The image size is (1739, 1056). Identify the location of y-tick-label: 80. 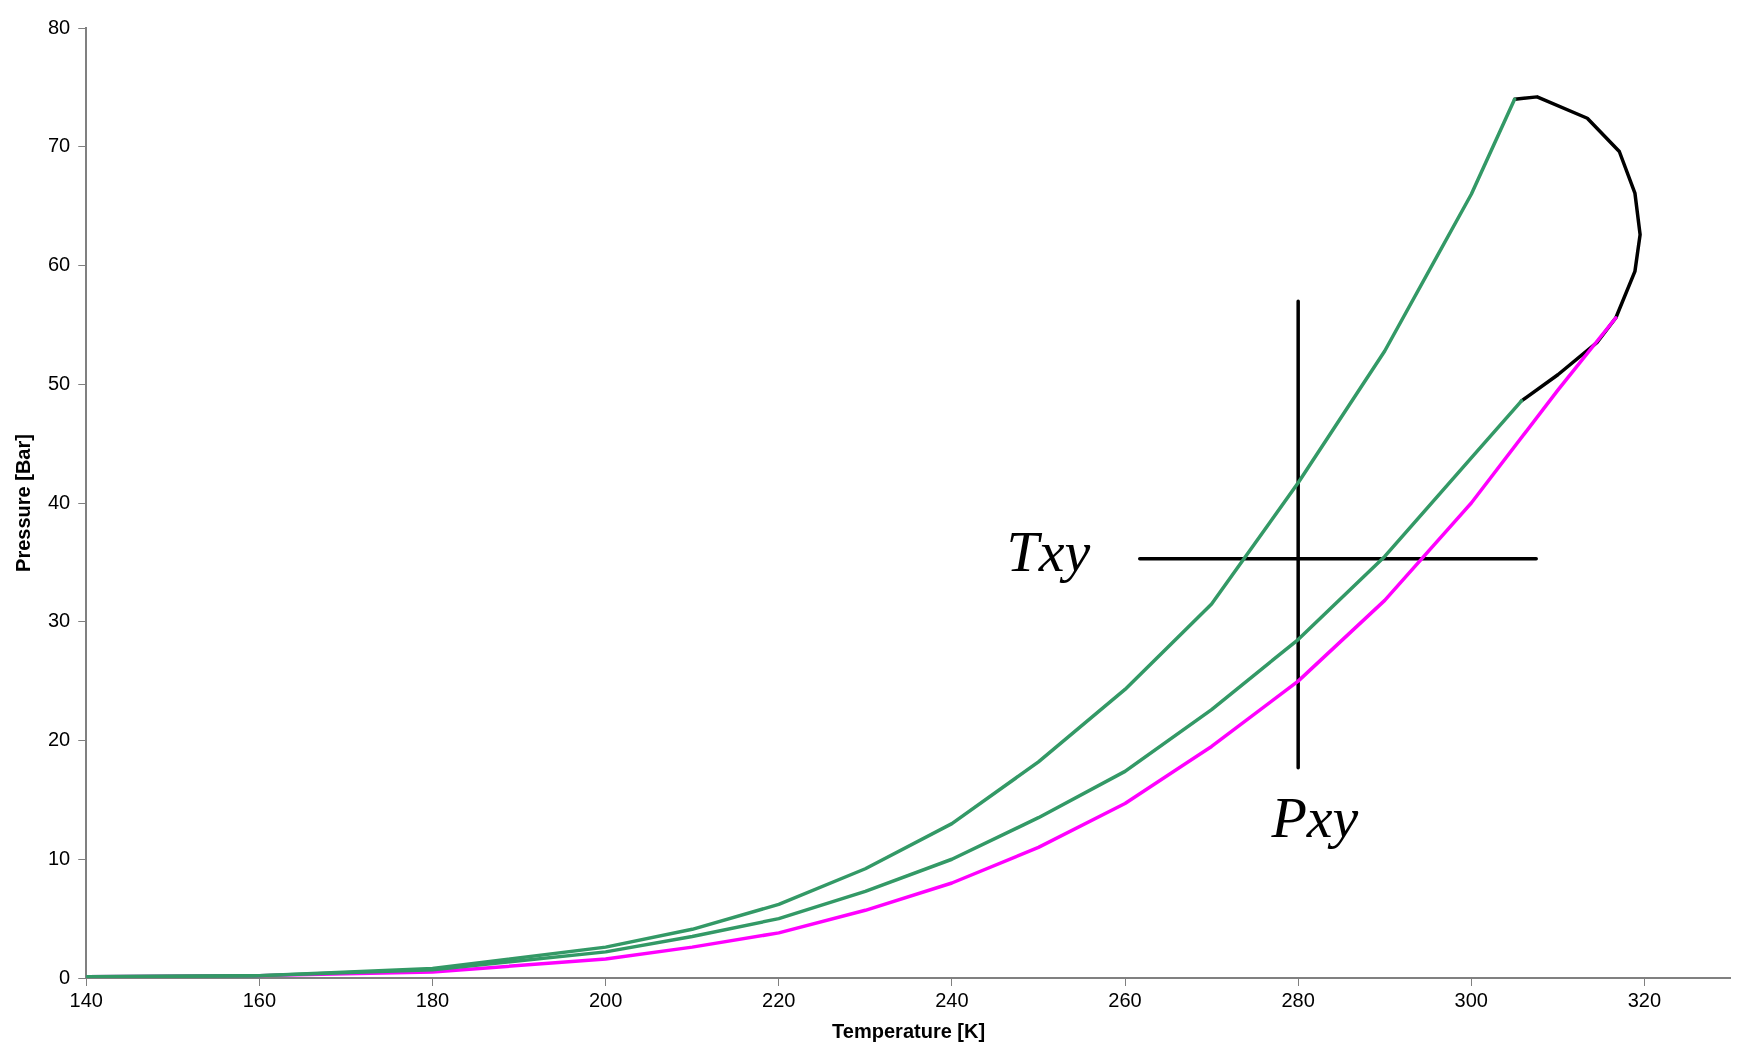
(59, 26).